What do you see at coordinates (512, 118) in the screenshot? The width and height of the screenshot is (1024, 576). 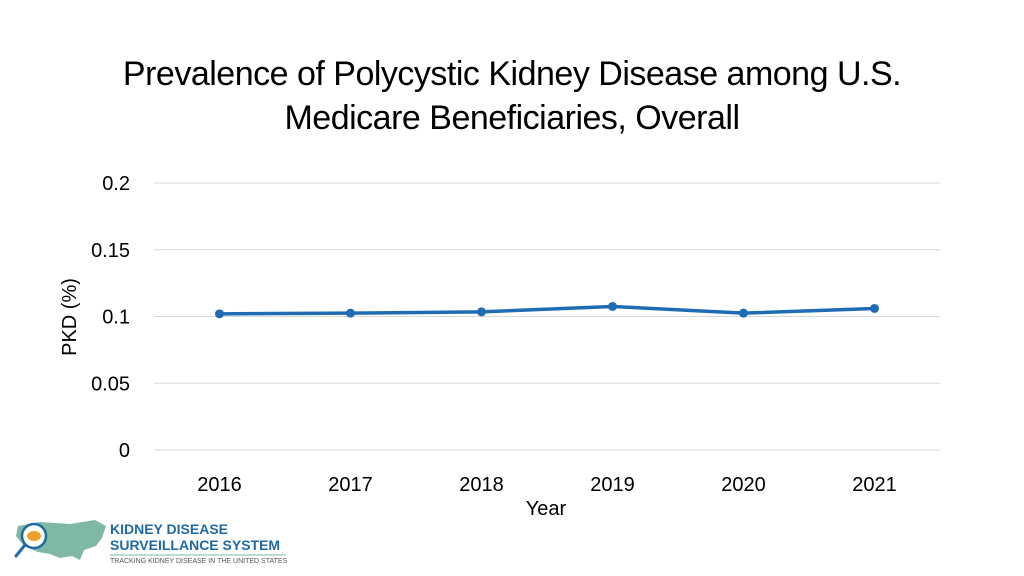 I see `chart-title-line-2: Medicare Beneficiaries, Overall` at bounding box center [512, 118].